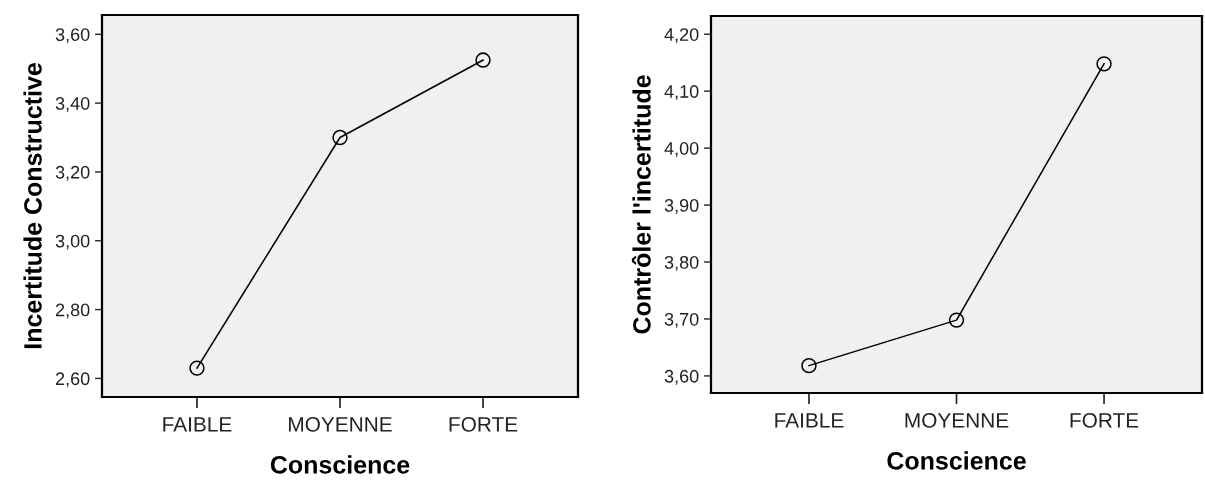  What do you see at coordinates (681, 93) in the screenshot?
I see `y-tick-label: 4,10` at bounding box center [681, 93].